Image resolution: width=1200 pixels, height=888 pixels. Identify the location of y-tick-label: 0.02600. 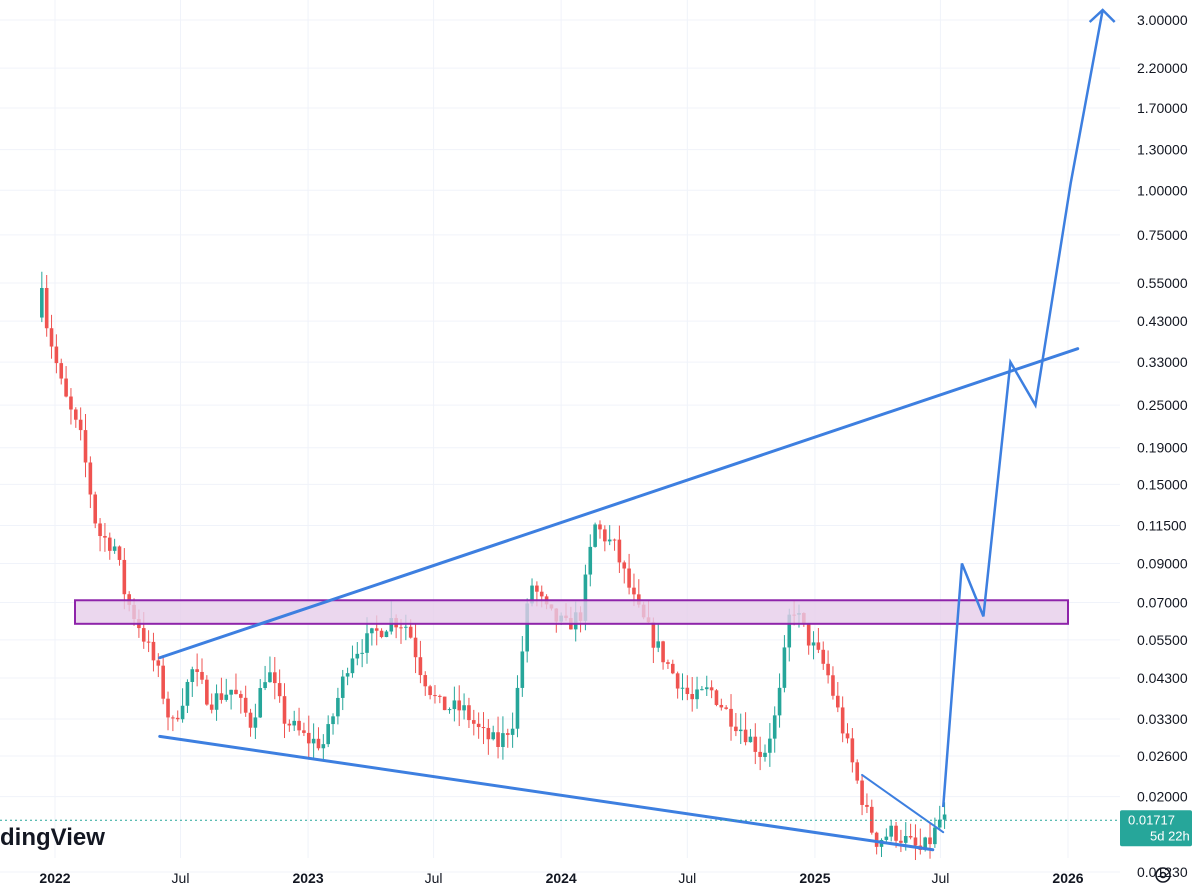
(1162, 756).